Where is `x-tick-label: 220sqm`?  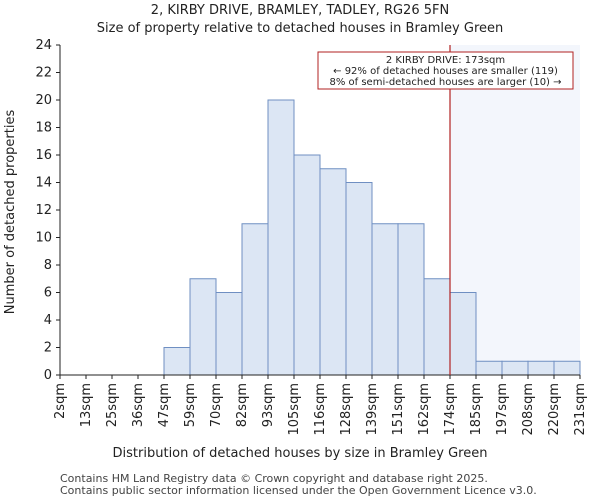 x-tick-label: 220sqm is located at coordinates (554, 409).